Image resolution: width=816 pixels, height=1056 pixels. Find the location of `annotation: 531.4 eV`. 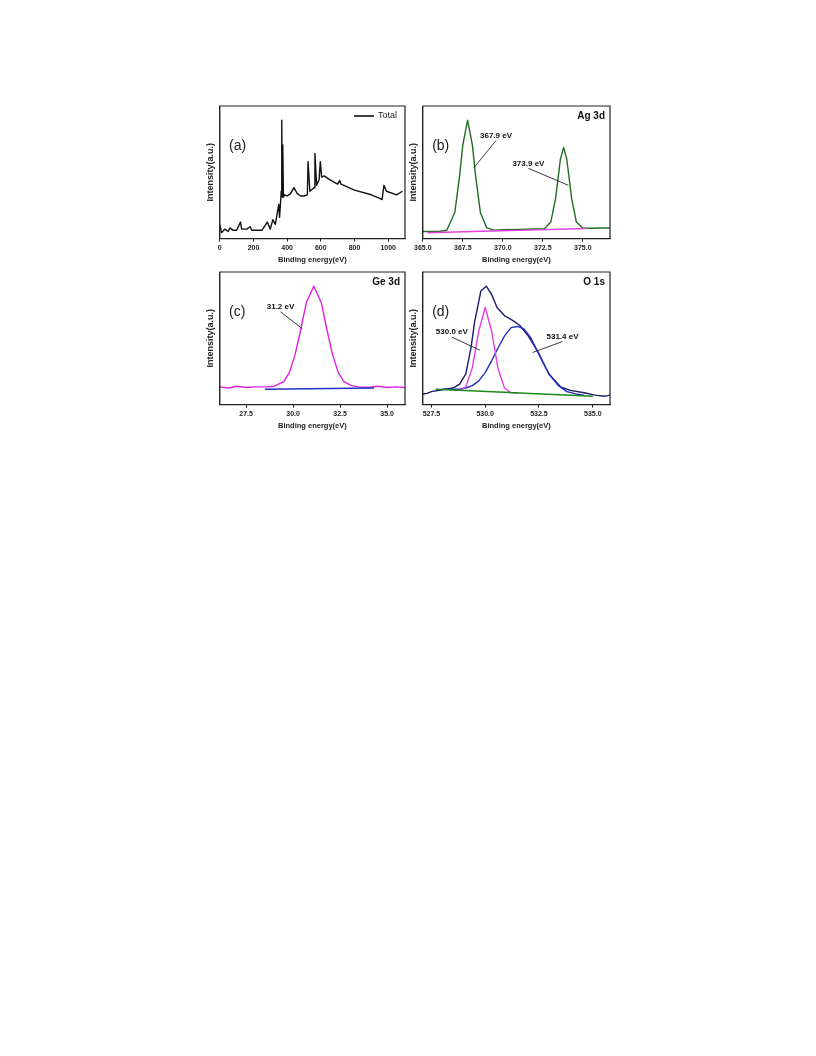

annotation: 531.4 eV is located at coordinates (563, 336).